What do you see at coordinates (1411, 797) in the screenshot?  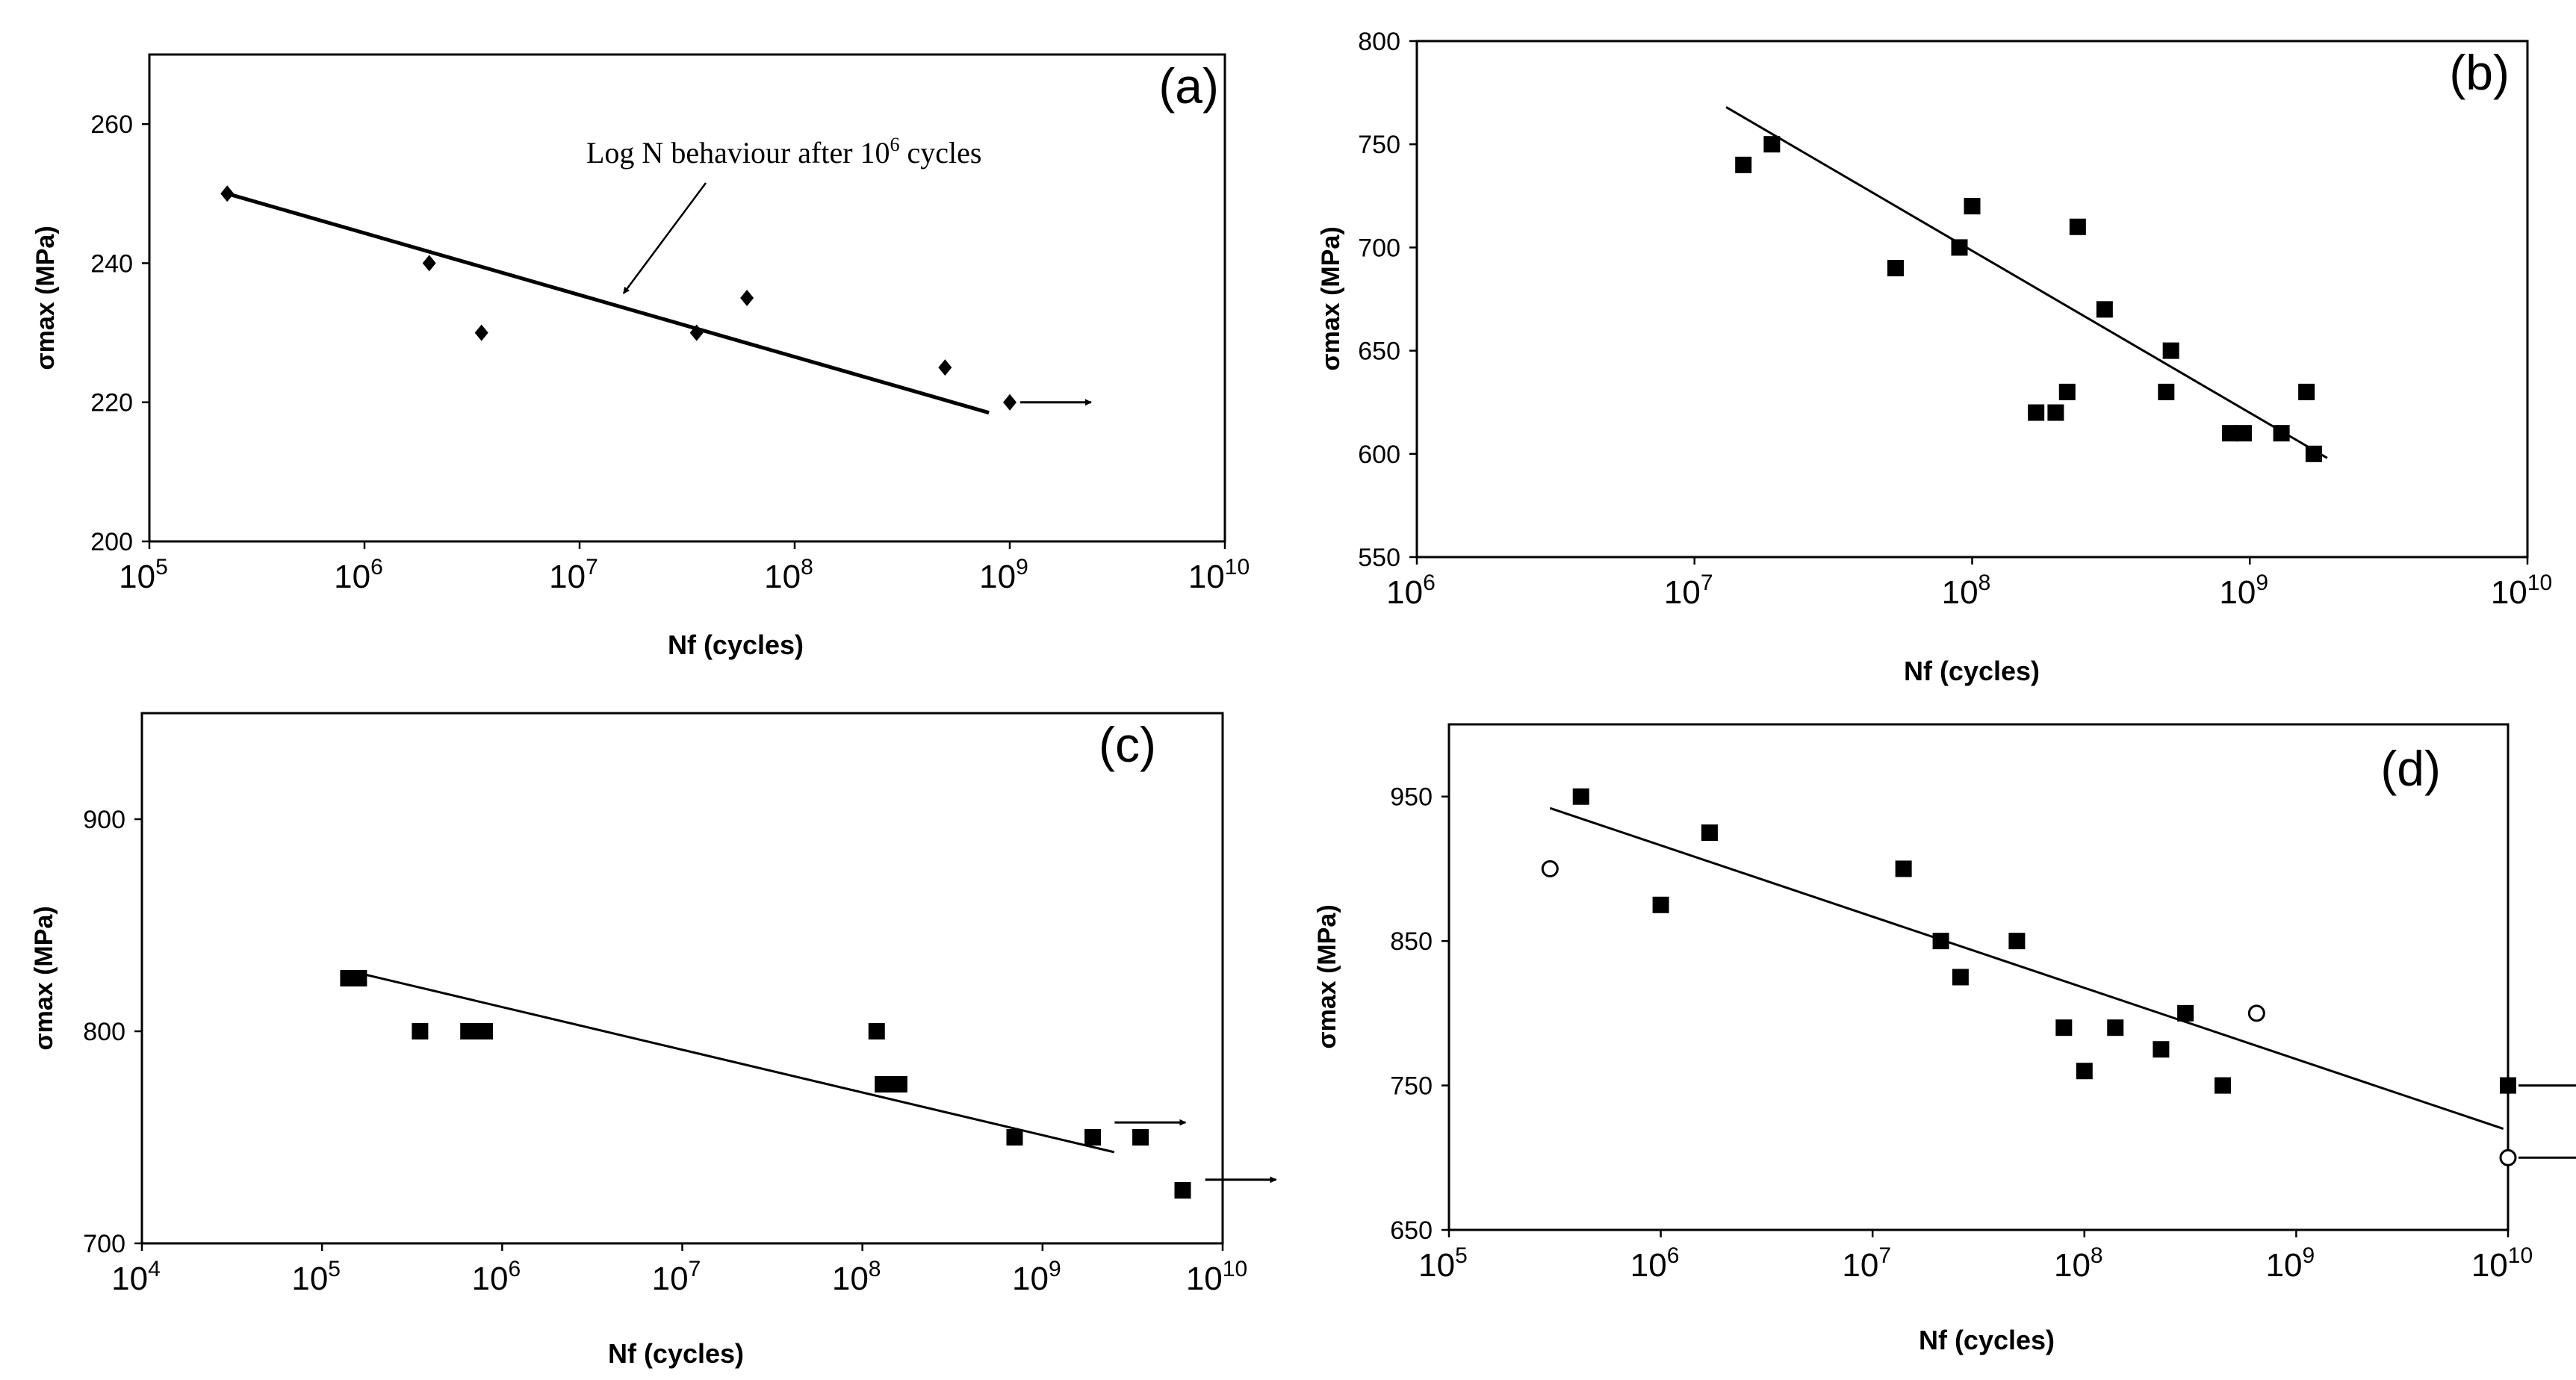 I see `y-tick-label: 950` at bounding box center [1411, 797].